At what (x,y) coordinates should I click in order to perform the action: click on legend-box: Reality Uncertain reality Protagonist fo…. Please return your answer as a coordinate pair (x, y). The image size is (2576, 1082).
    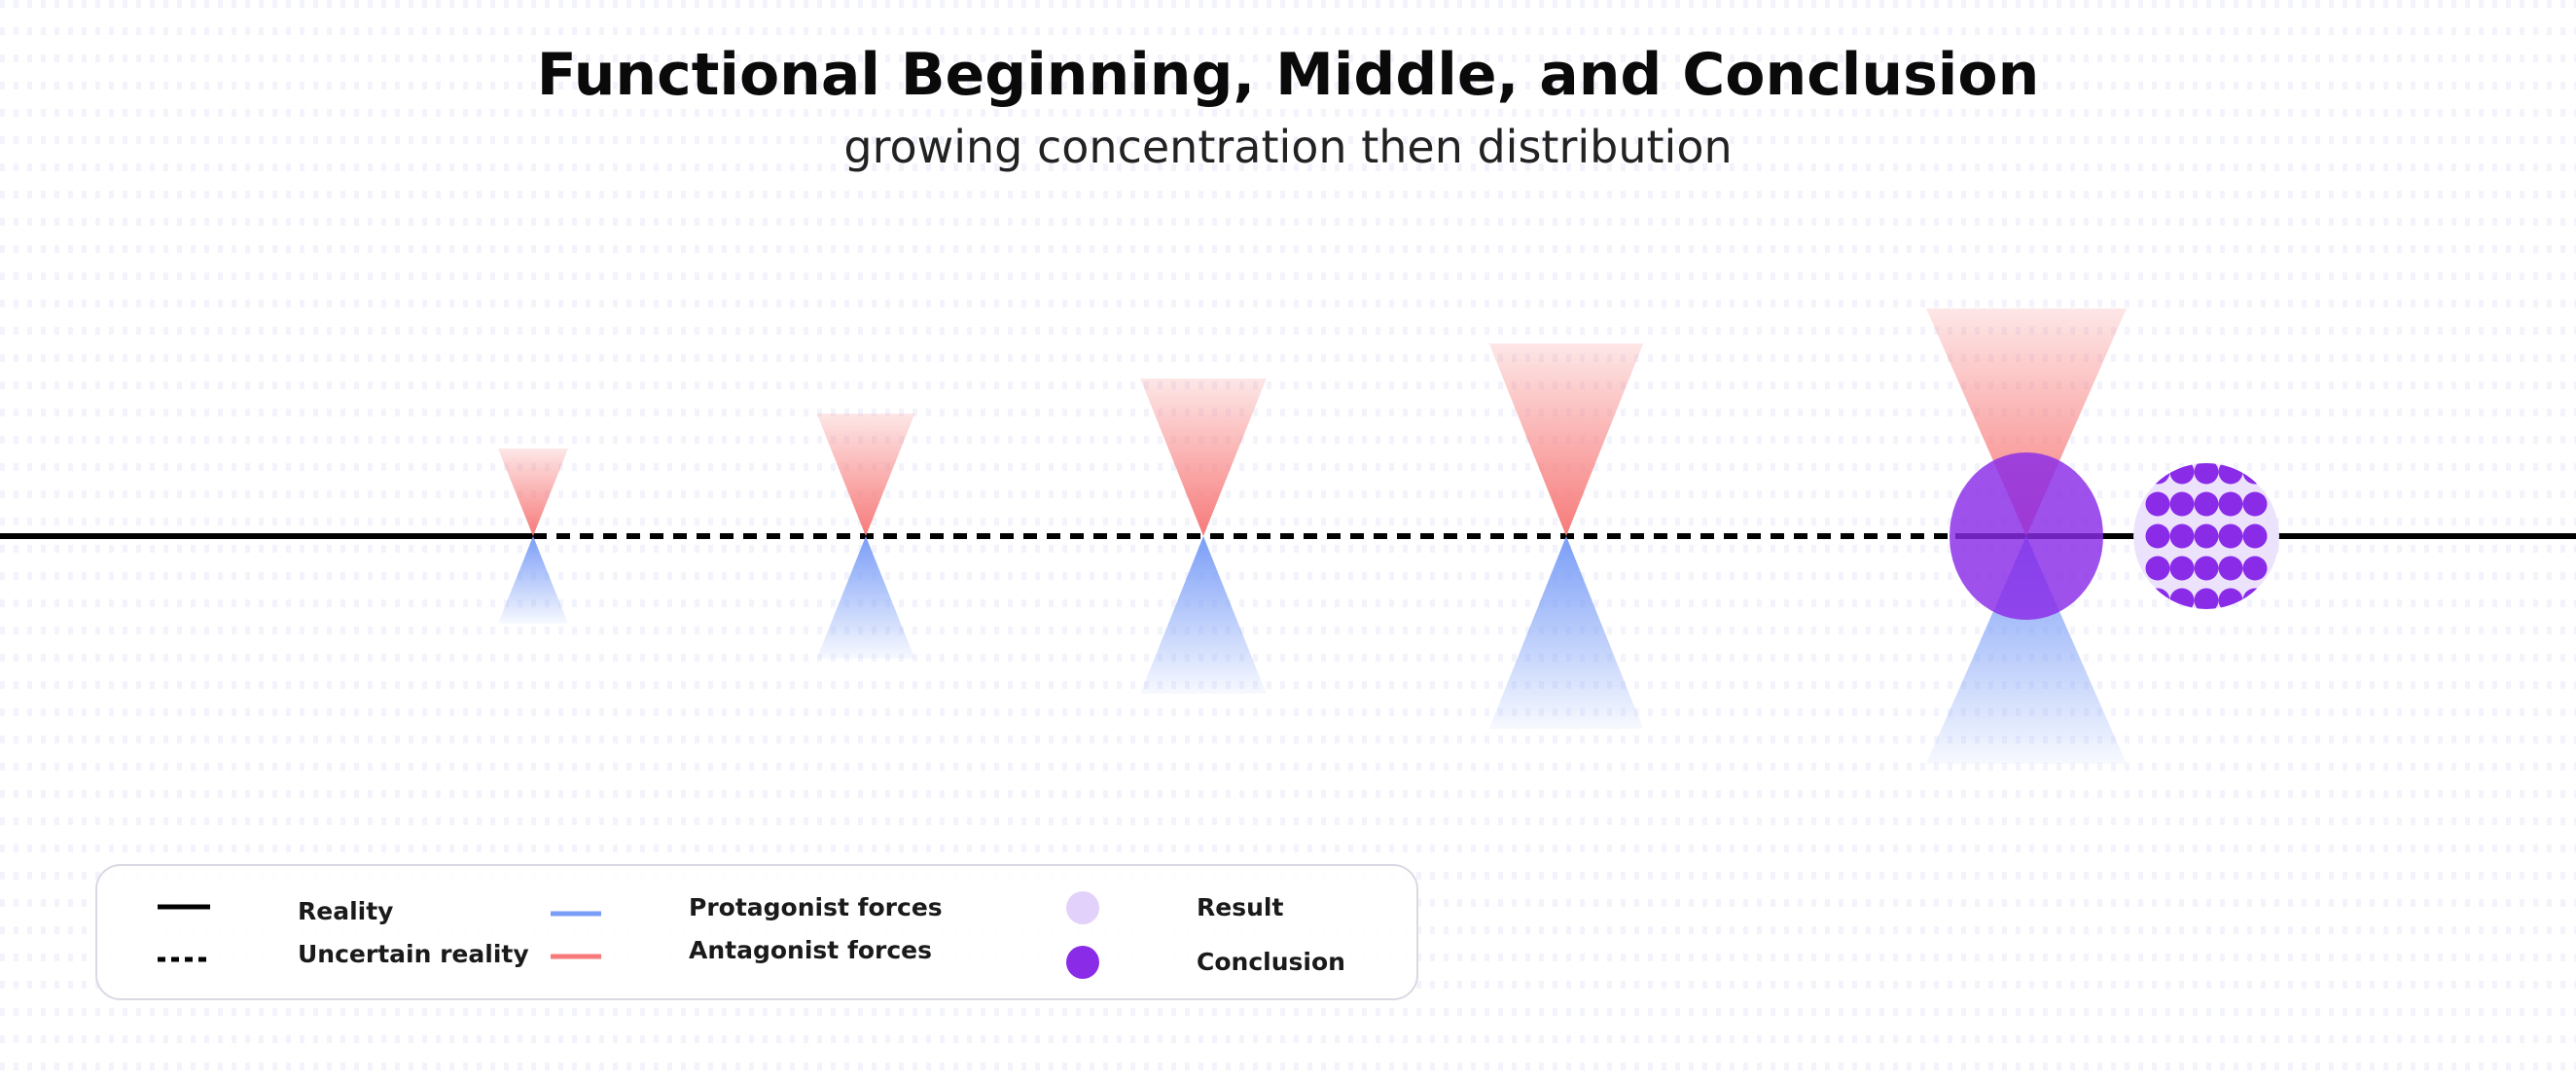
    Looking at the image, I should click on (756, 932).